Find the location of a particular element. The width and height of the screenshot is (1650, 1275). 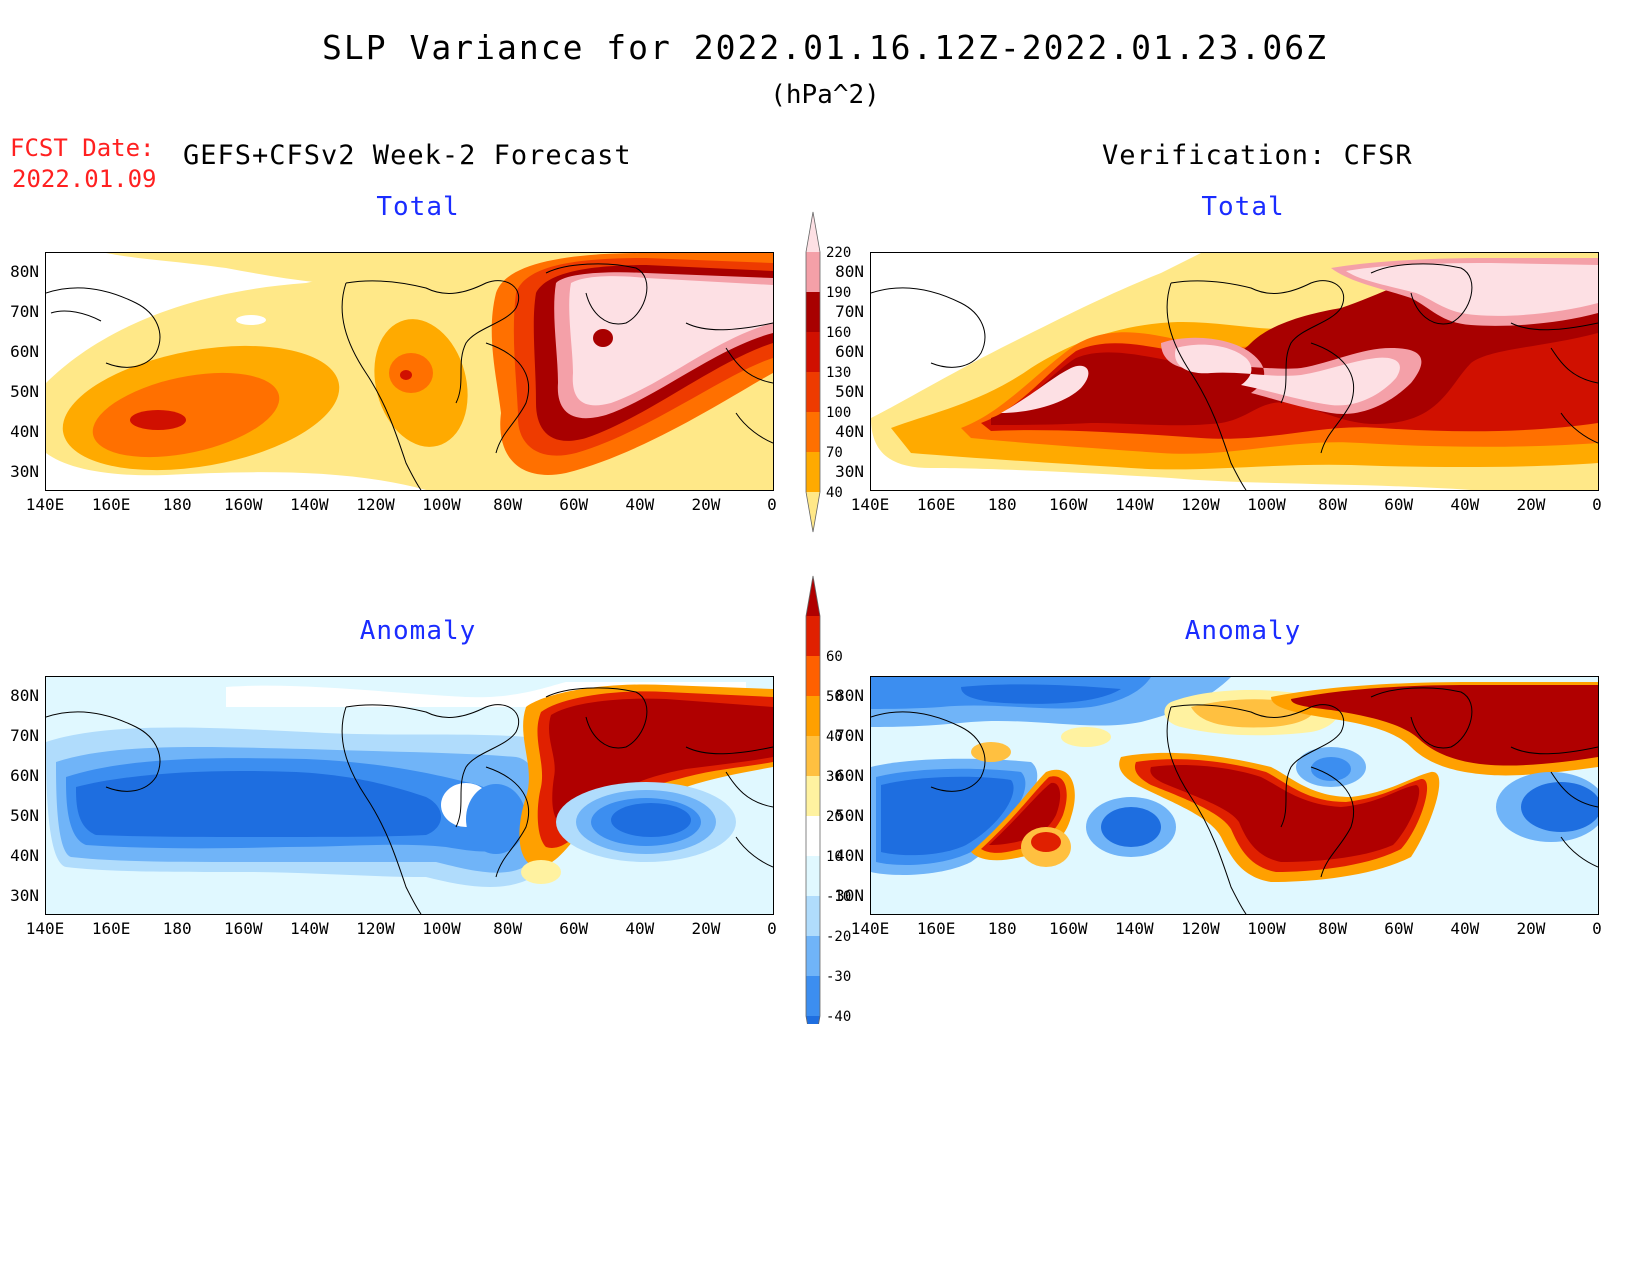

total-colorbar: 40 70 100 130 160 190 220 is located at coordinates (828, 372).